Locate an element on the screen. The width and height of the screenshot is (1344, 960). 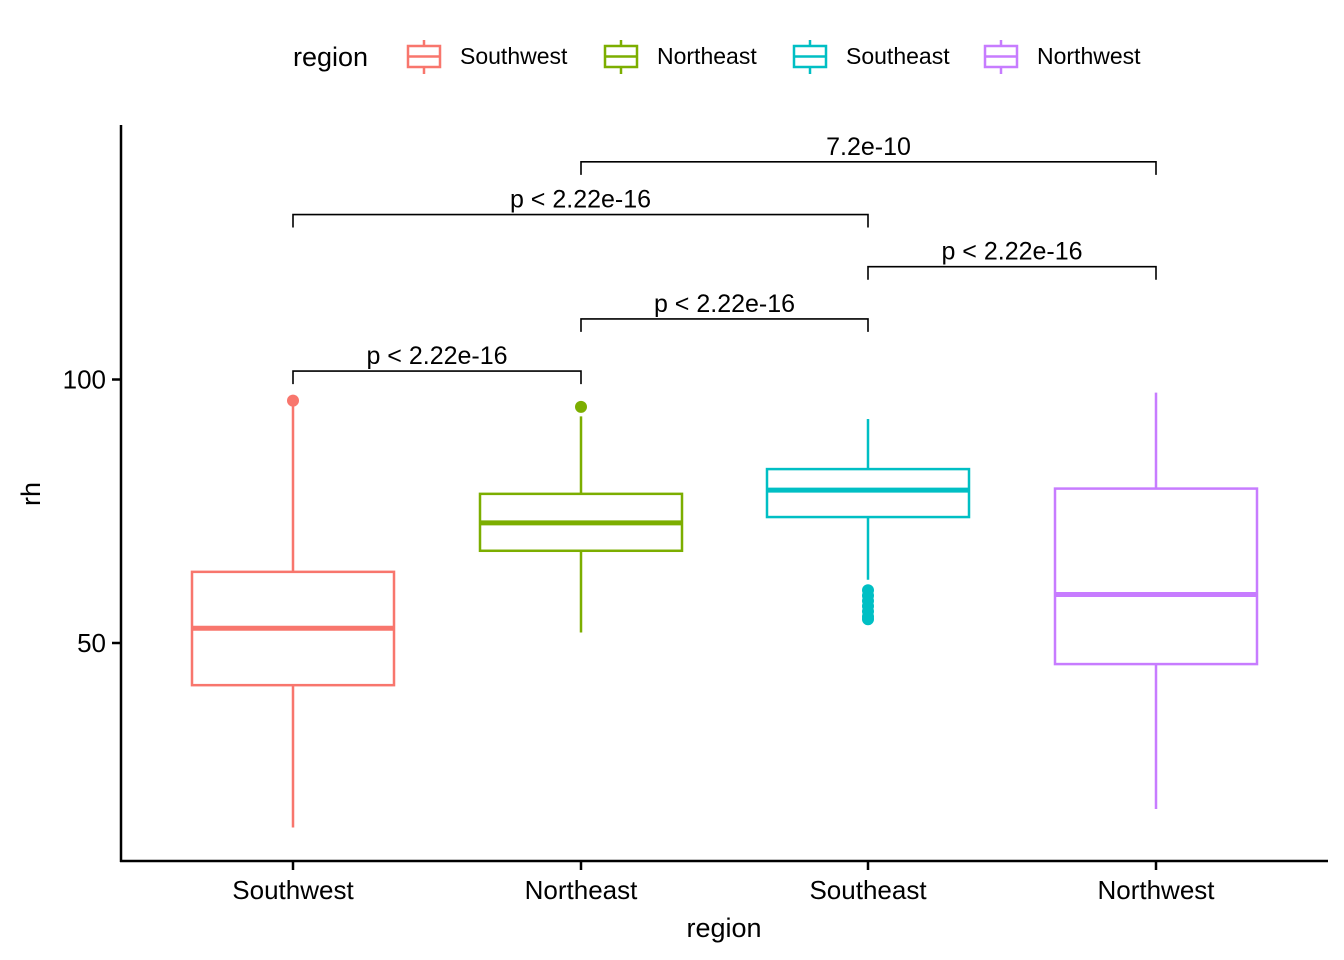
y-ticks: 50 100 is located at coordinates (92, 511).